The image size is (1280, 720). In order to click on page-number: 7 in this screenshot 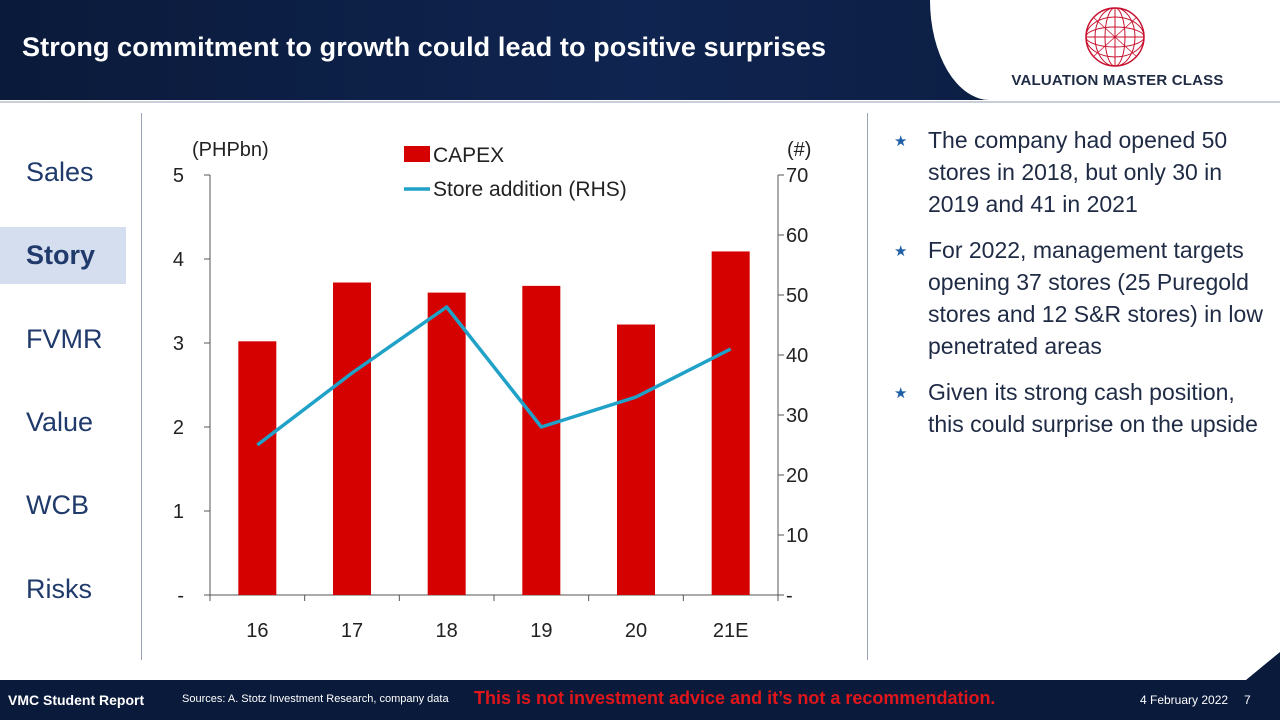, I will do `click(1247, 700)`.